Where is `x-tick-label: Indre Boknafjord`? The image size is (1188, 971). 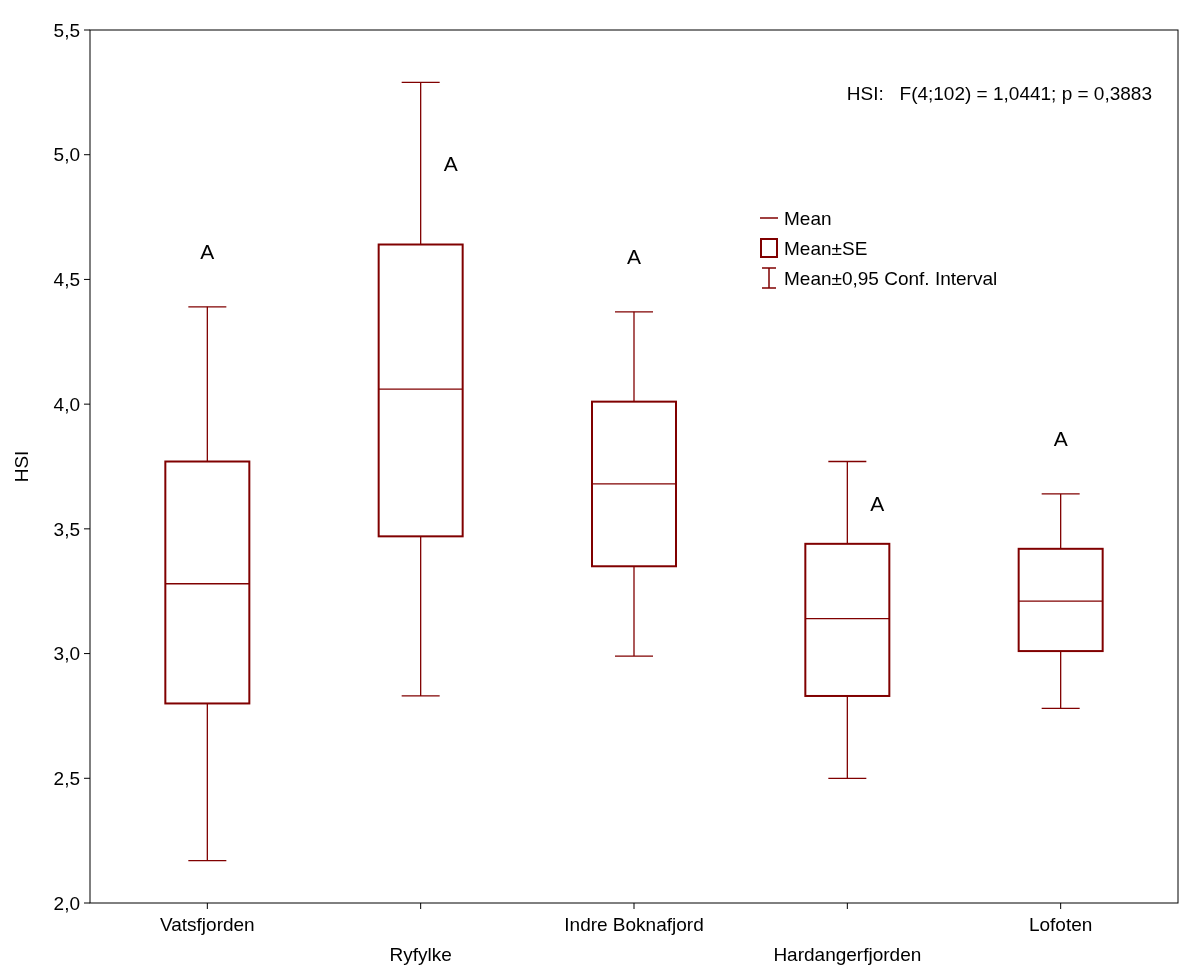 x-tick-label: Indre Boknafjord is located at coordinates (634, 924).